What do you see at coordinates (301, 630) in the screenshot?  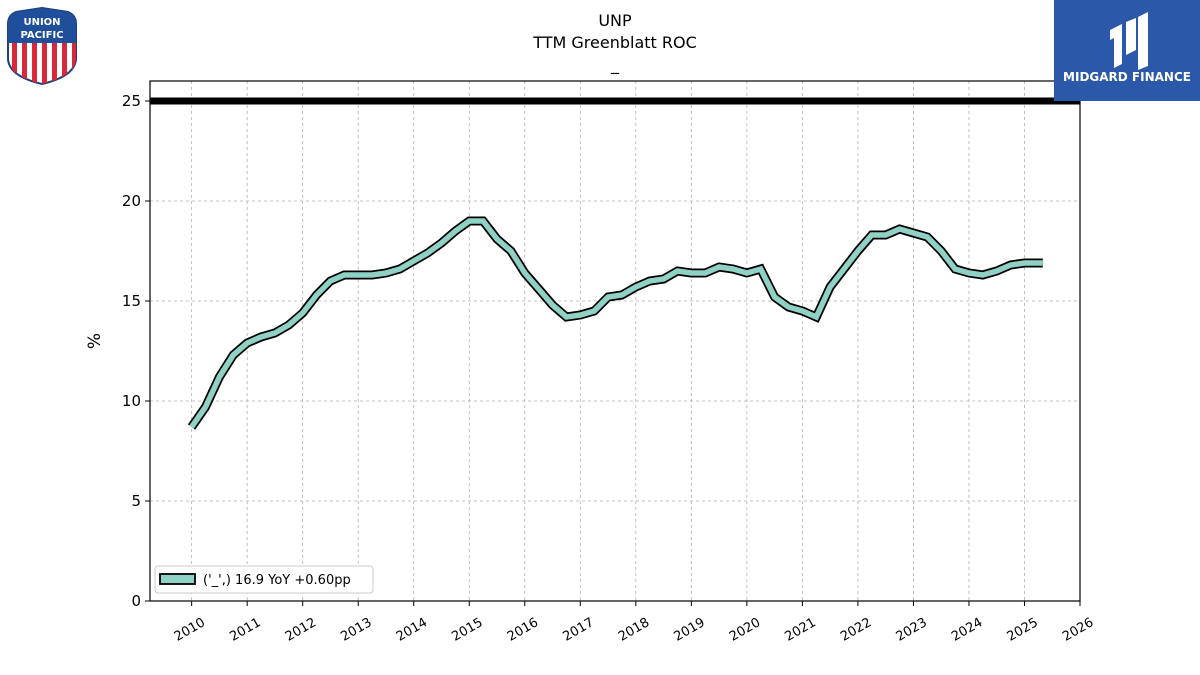 I see `x-tick-label: 2012` at bounding box center [301, 630].